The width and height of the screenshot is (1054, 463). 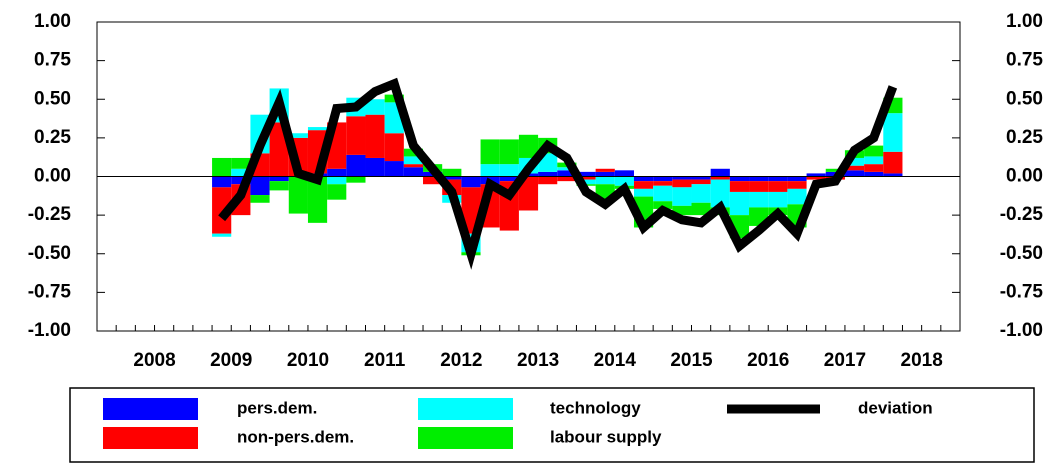 I want to click on y-tick-label: 1.00, so click(x=52, y=21).